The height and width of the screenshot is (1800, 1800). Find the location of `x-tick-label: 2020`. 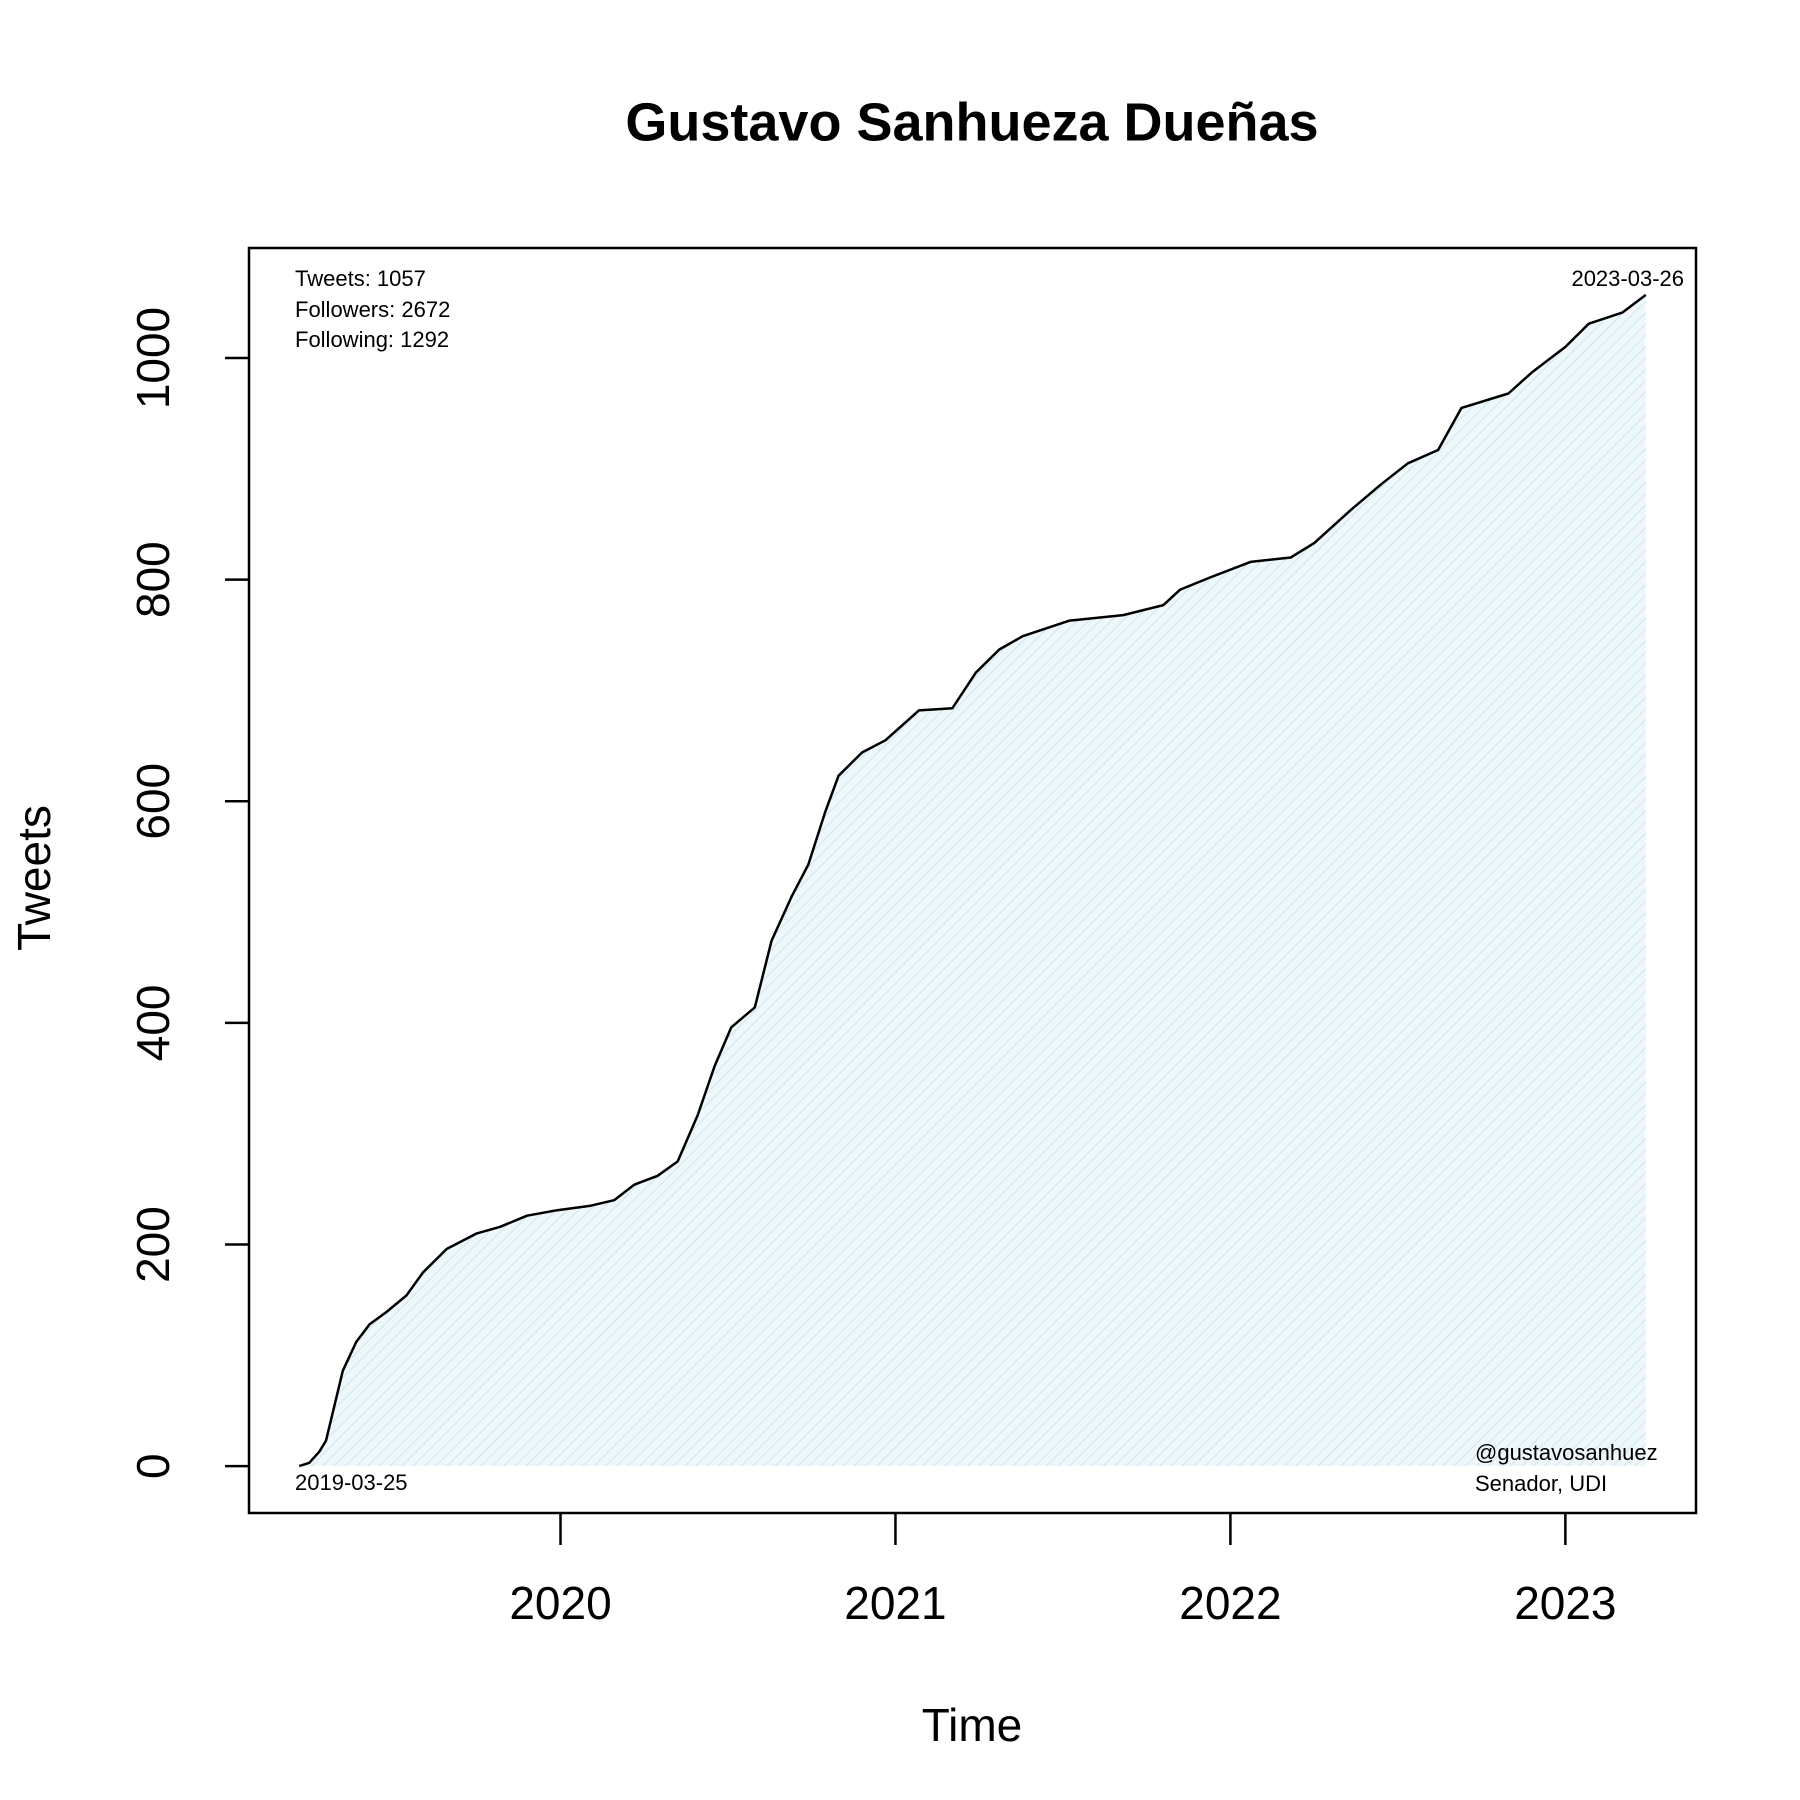

x-tick-label: 2020 is located at coordinates (560, 1603).